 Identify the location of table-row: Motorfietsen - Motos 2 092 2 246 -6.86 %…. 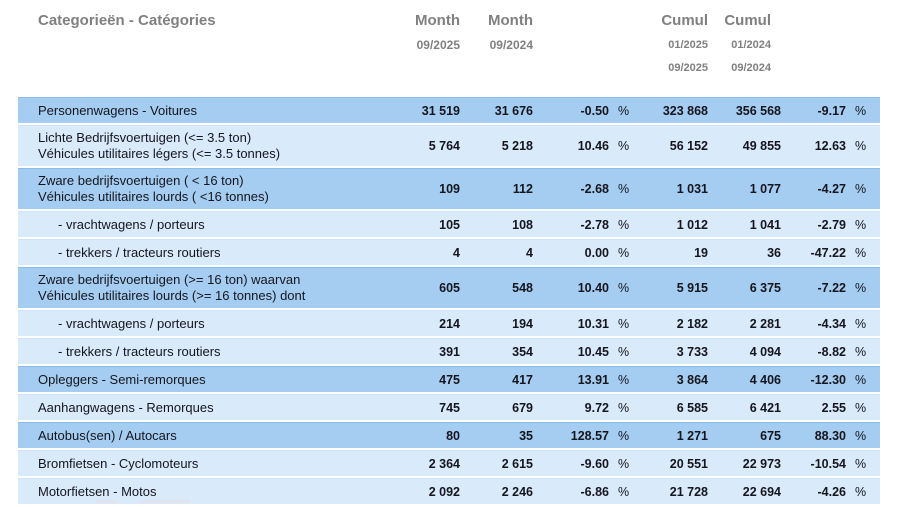
(449, 491).